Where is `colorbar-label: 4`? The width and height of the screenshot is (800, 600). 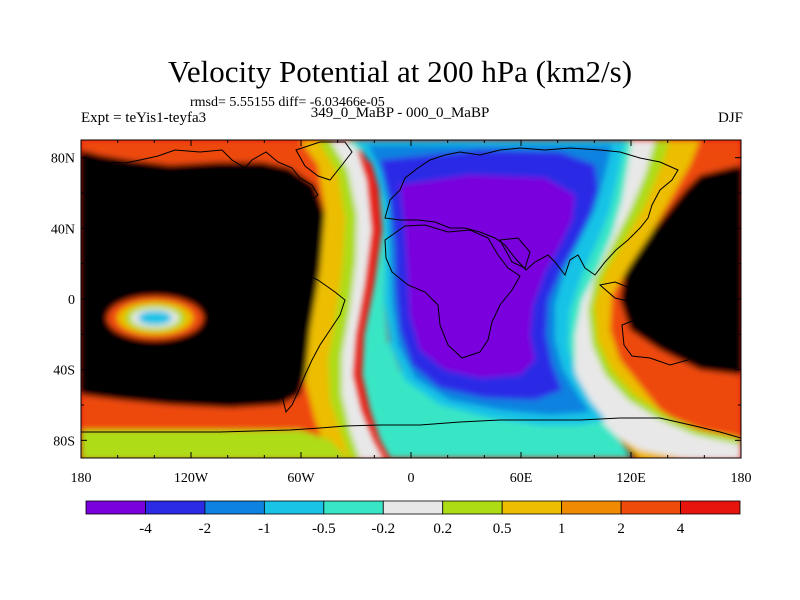
colorbar-label: 4 is located at coordinates (681, 529).